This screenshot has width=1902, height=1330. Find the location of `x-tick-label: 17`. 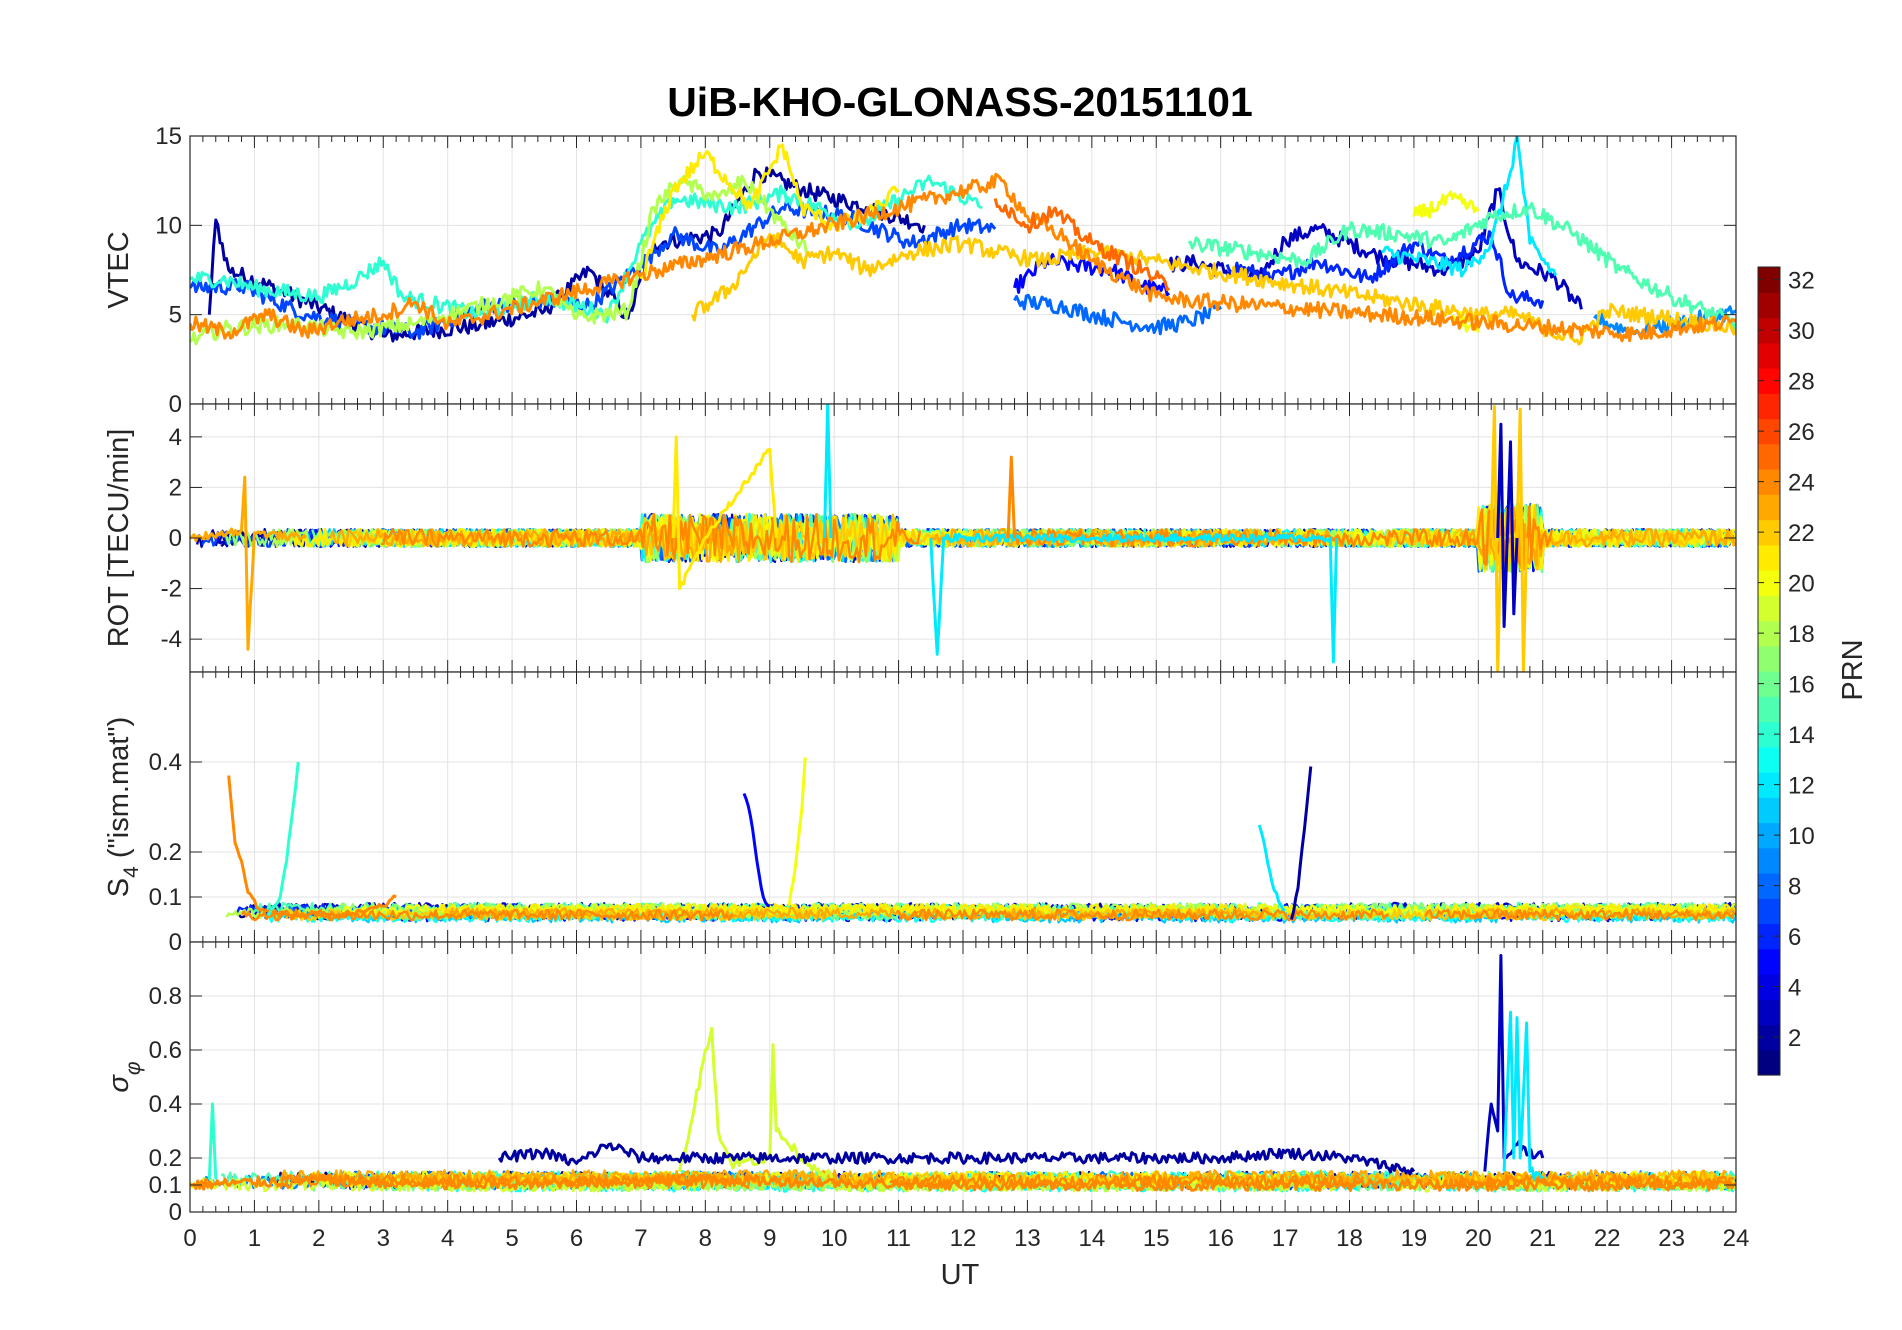

x-tick-label: 17 is located at coordinates (1285, 1238).